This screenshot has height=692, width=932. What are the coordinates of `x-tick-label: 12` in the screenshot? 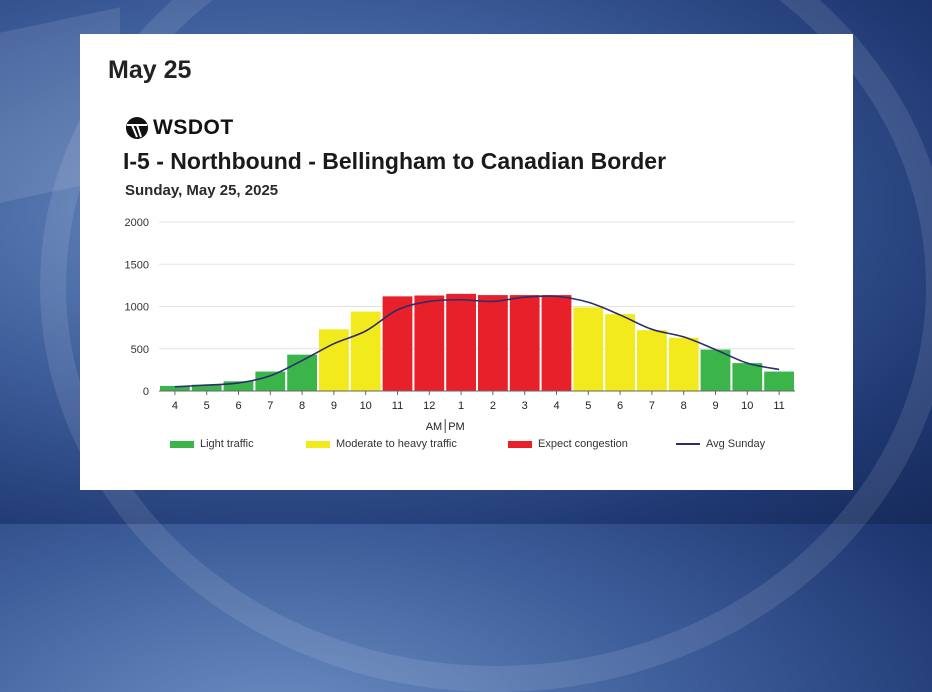 It's located at (429, 406).